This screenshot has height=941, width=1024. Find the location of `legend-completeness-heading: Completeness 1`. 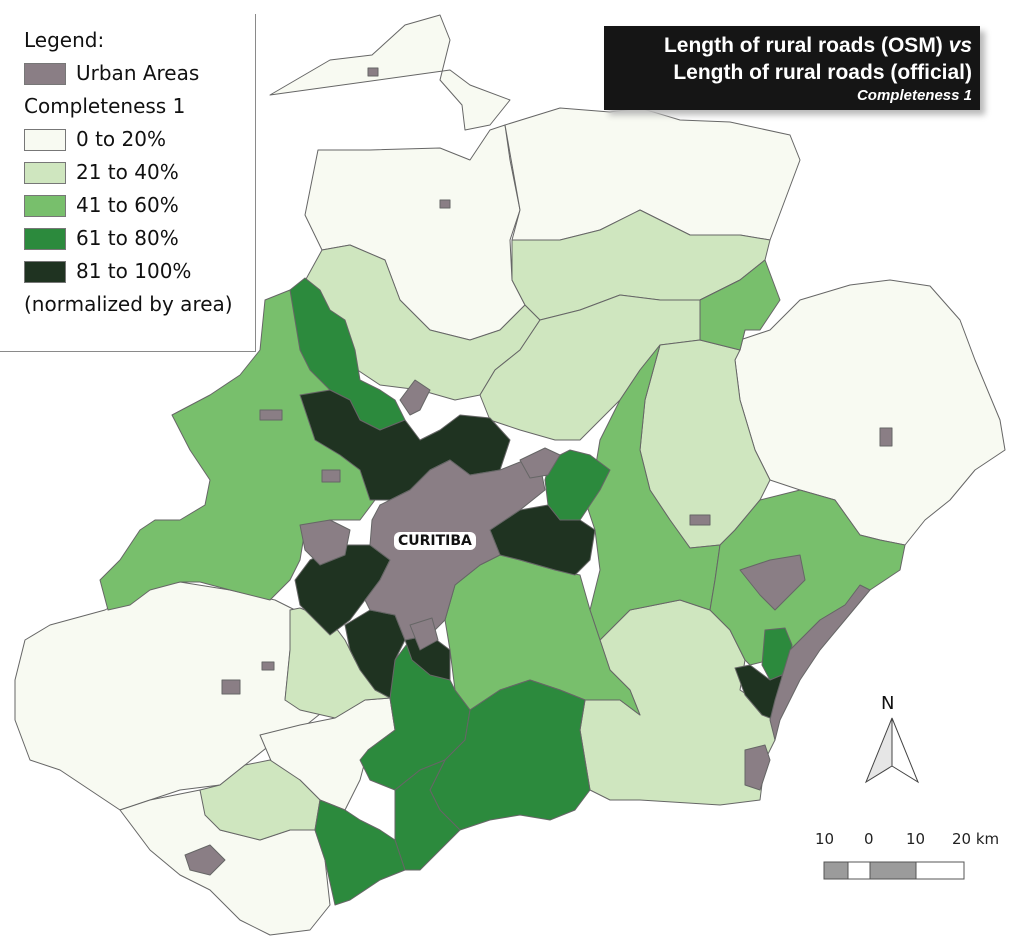

legend-completeness-heading: Completeness 1 is located at coordinates (105, 106).